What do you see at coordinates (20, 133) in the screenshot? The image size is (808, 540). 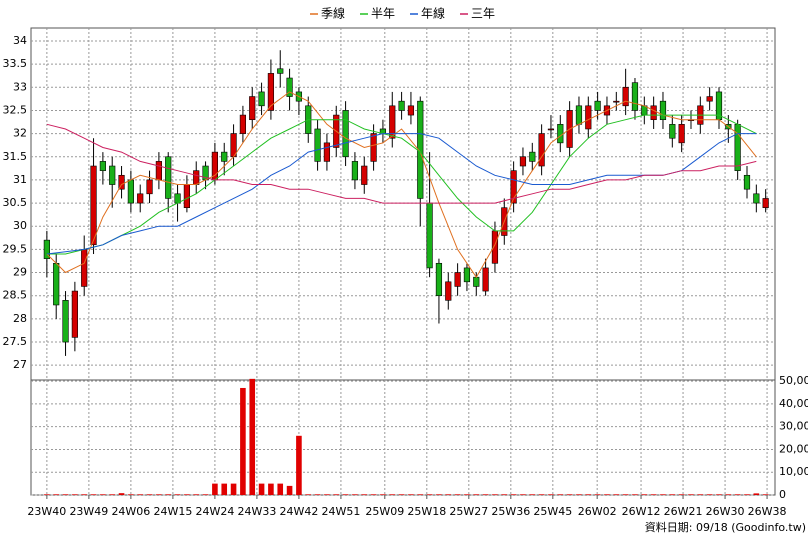 I see `y-tick-label: 32` at bounding box center [20, 133].